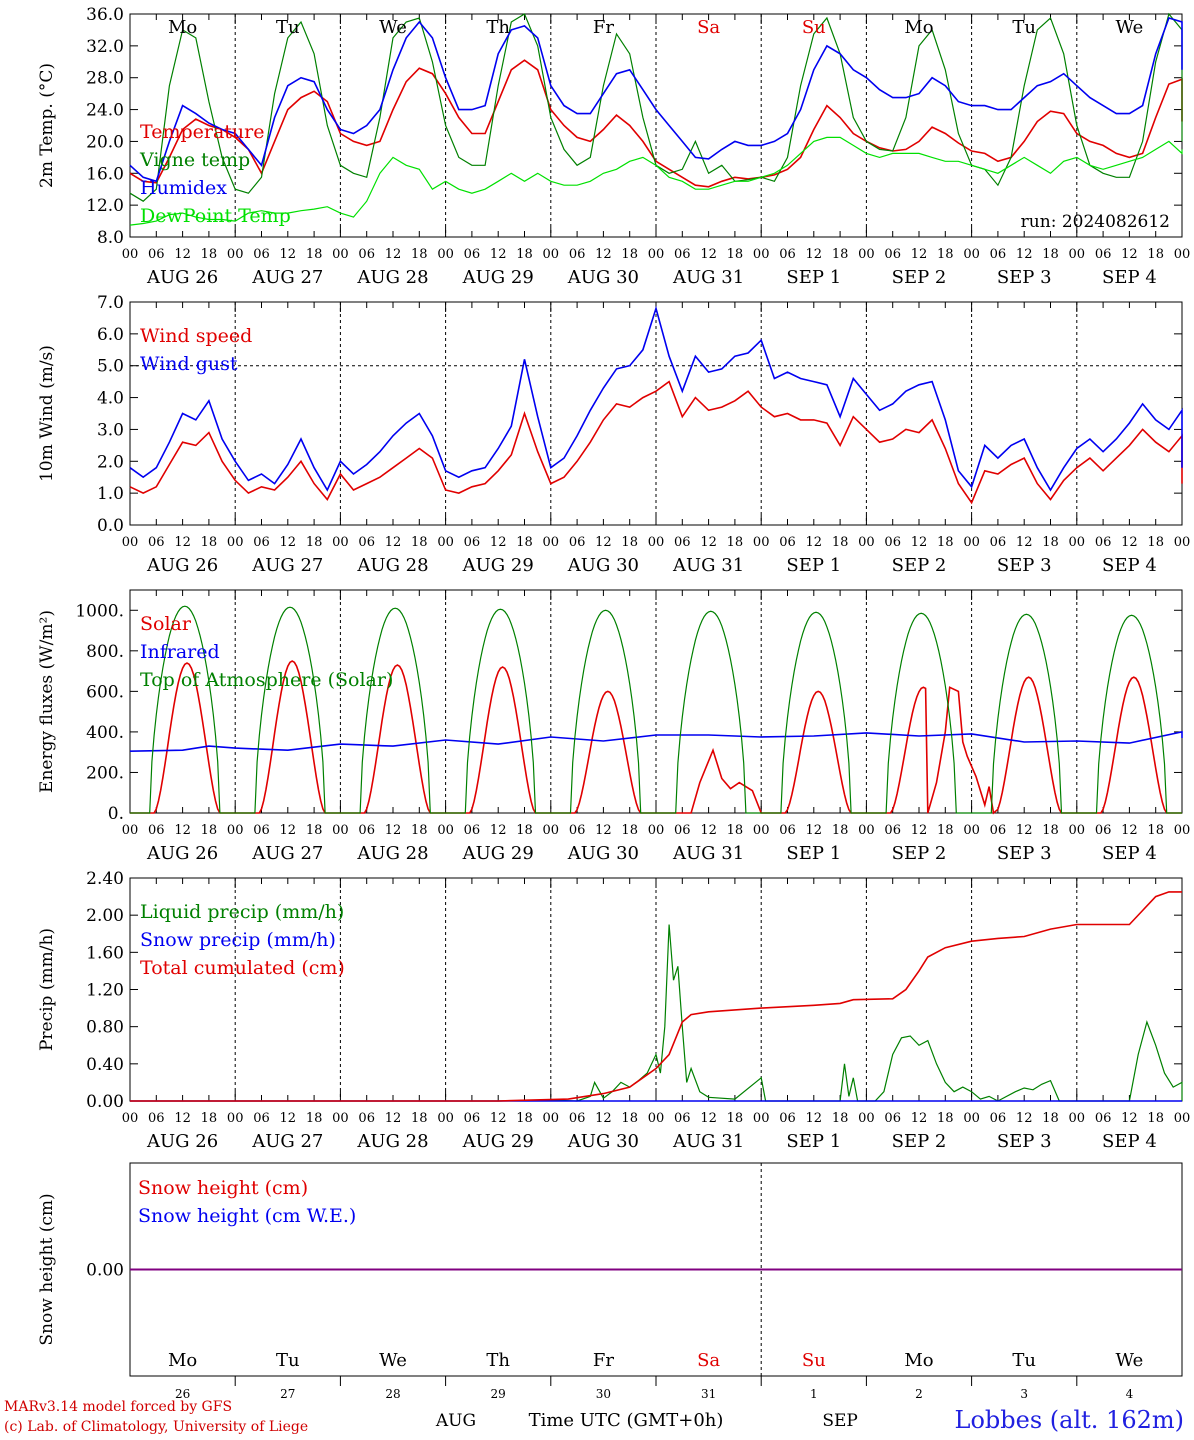  What do you see at coordinates (1024, 1394) in the screenshot?
I see `day-number: 3` at bounding box center [1024, 1394].